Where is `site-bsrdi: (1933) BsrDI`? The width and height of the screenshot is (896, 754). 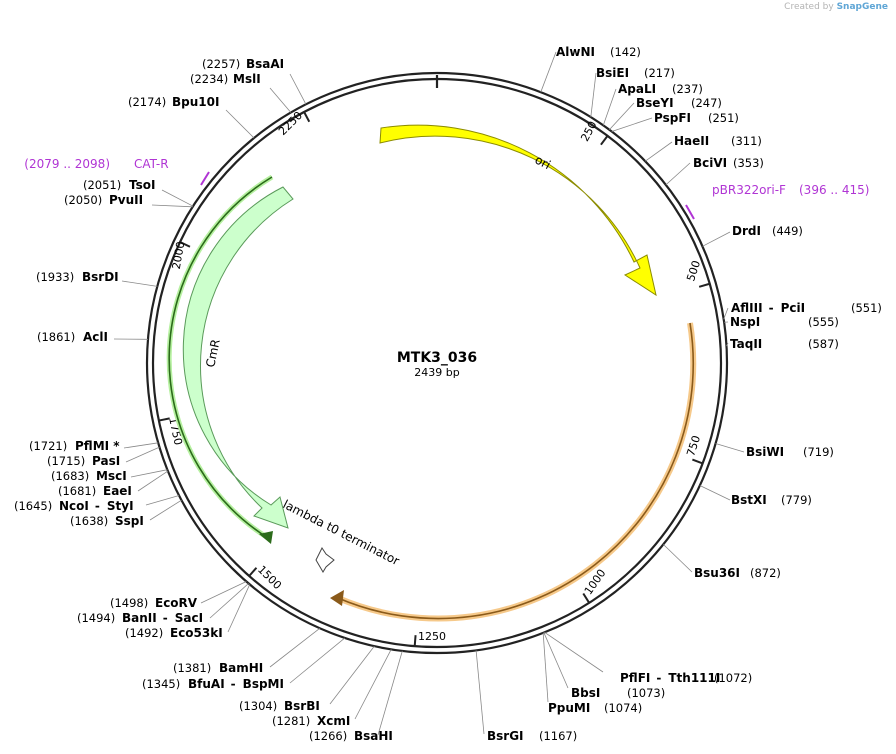 site-bsrdi: (1933) BsrDI is located at coordinates (77, 277).